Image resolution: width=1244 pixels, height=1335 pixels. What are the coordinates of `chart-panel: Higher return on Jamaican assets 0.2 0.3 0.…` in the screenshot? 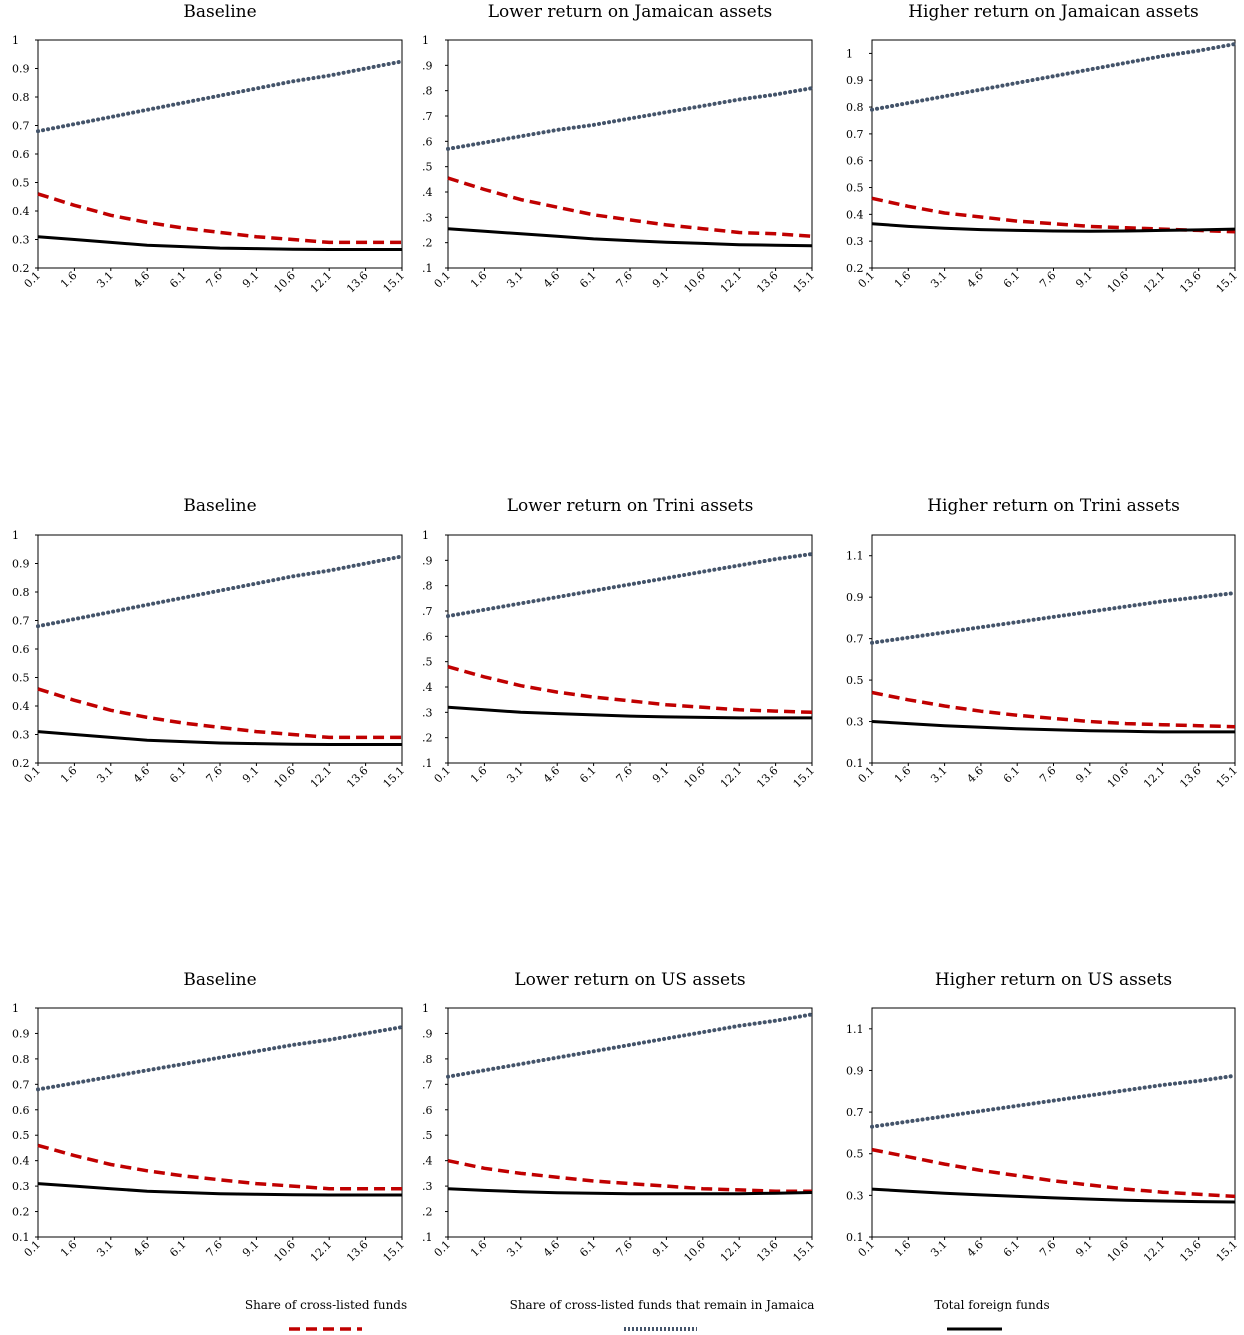 It's located at (1043, 148).